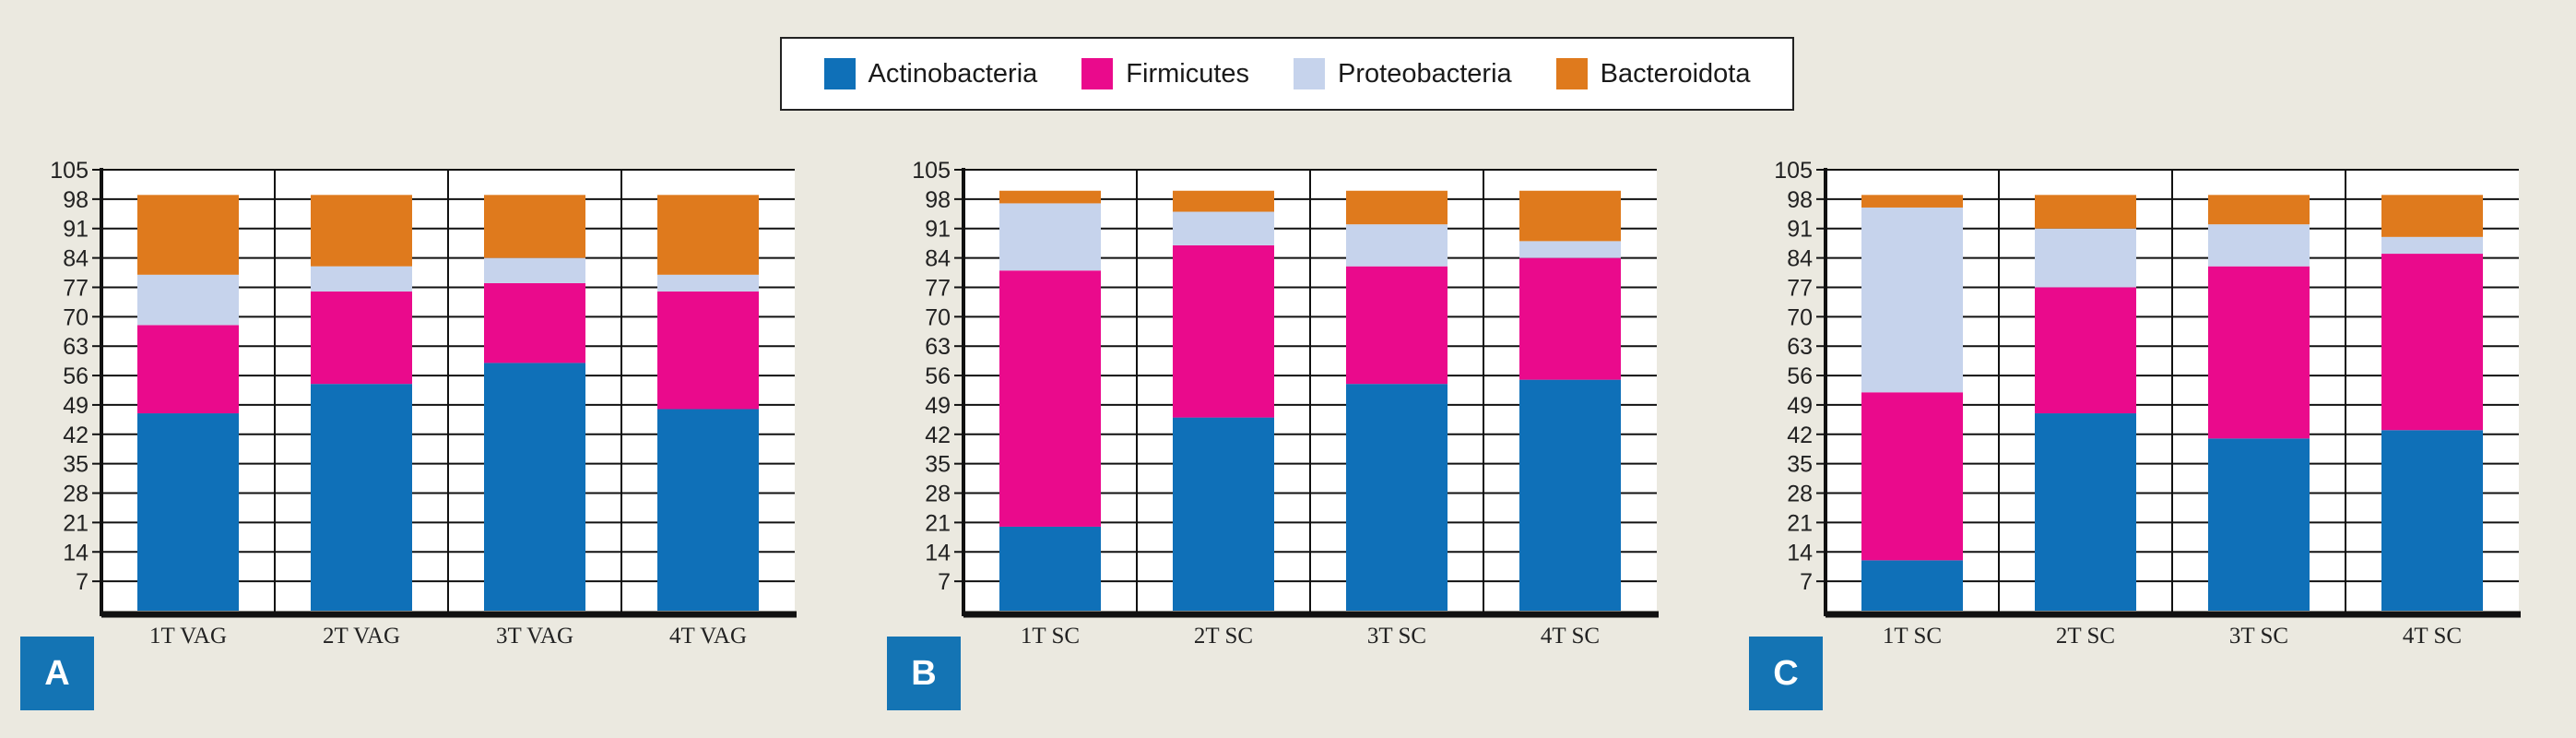 This screenshot has width=2576, height=738. Describe the element at coordinates (2258, 636) in the screenshot. I see `x-tick-label: 3T SC` at that location.